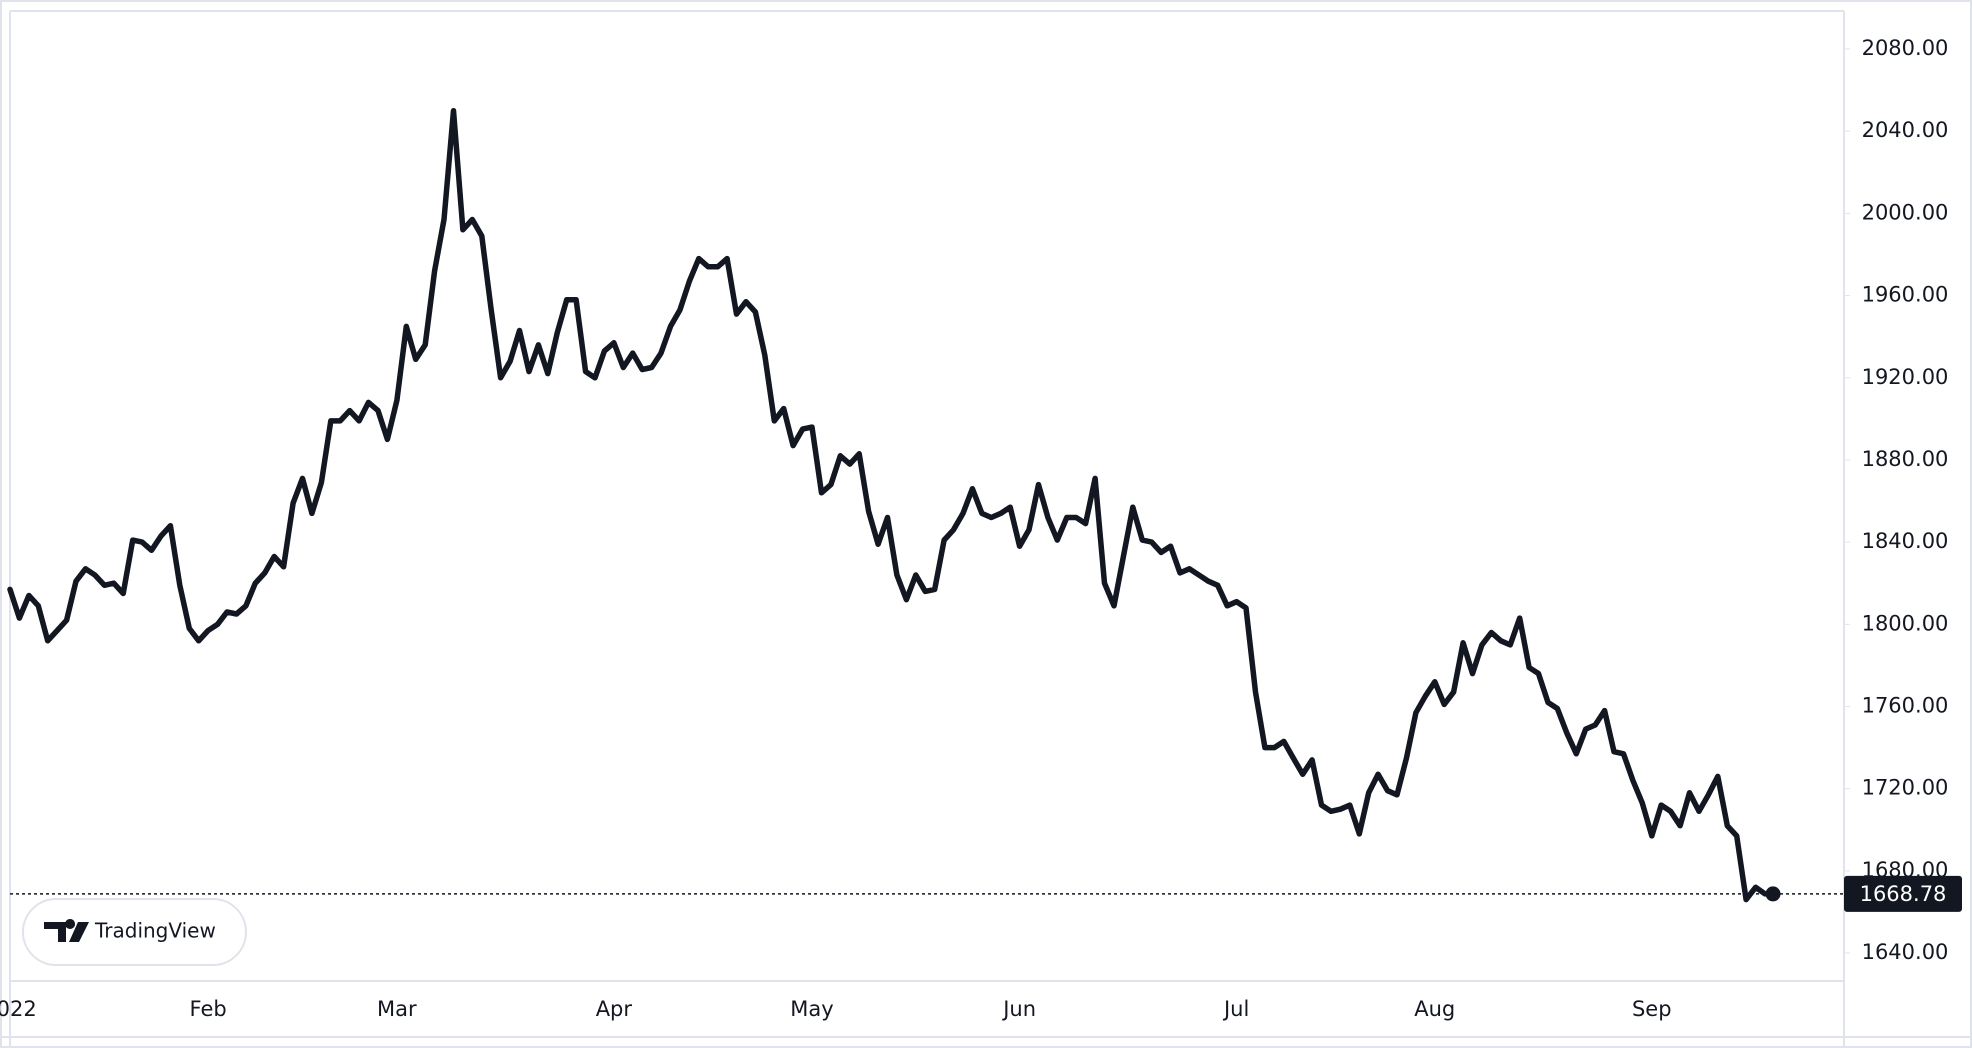  Describe the element at coordinates (1905, 623) in the screenshot. I see `y-tick-label: 1800.00` at that location.